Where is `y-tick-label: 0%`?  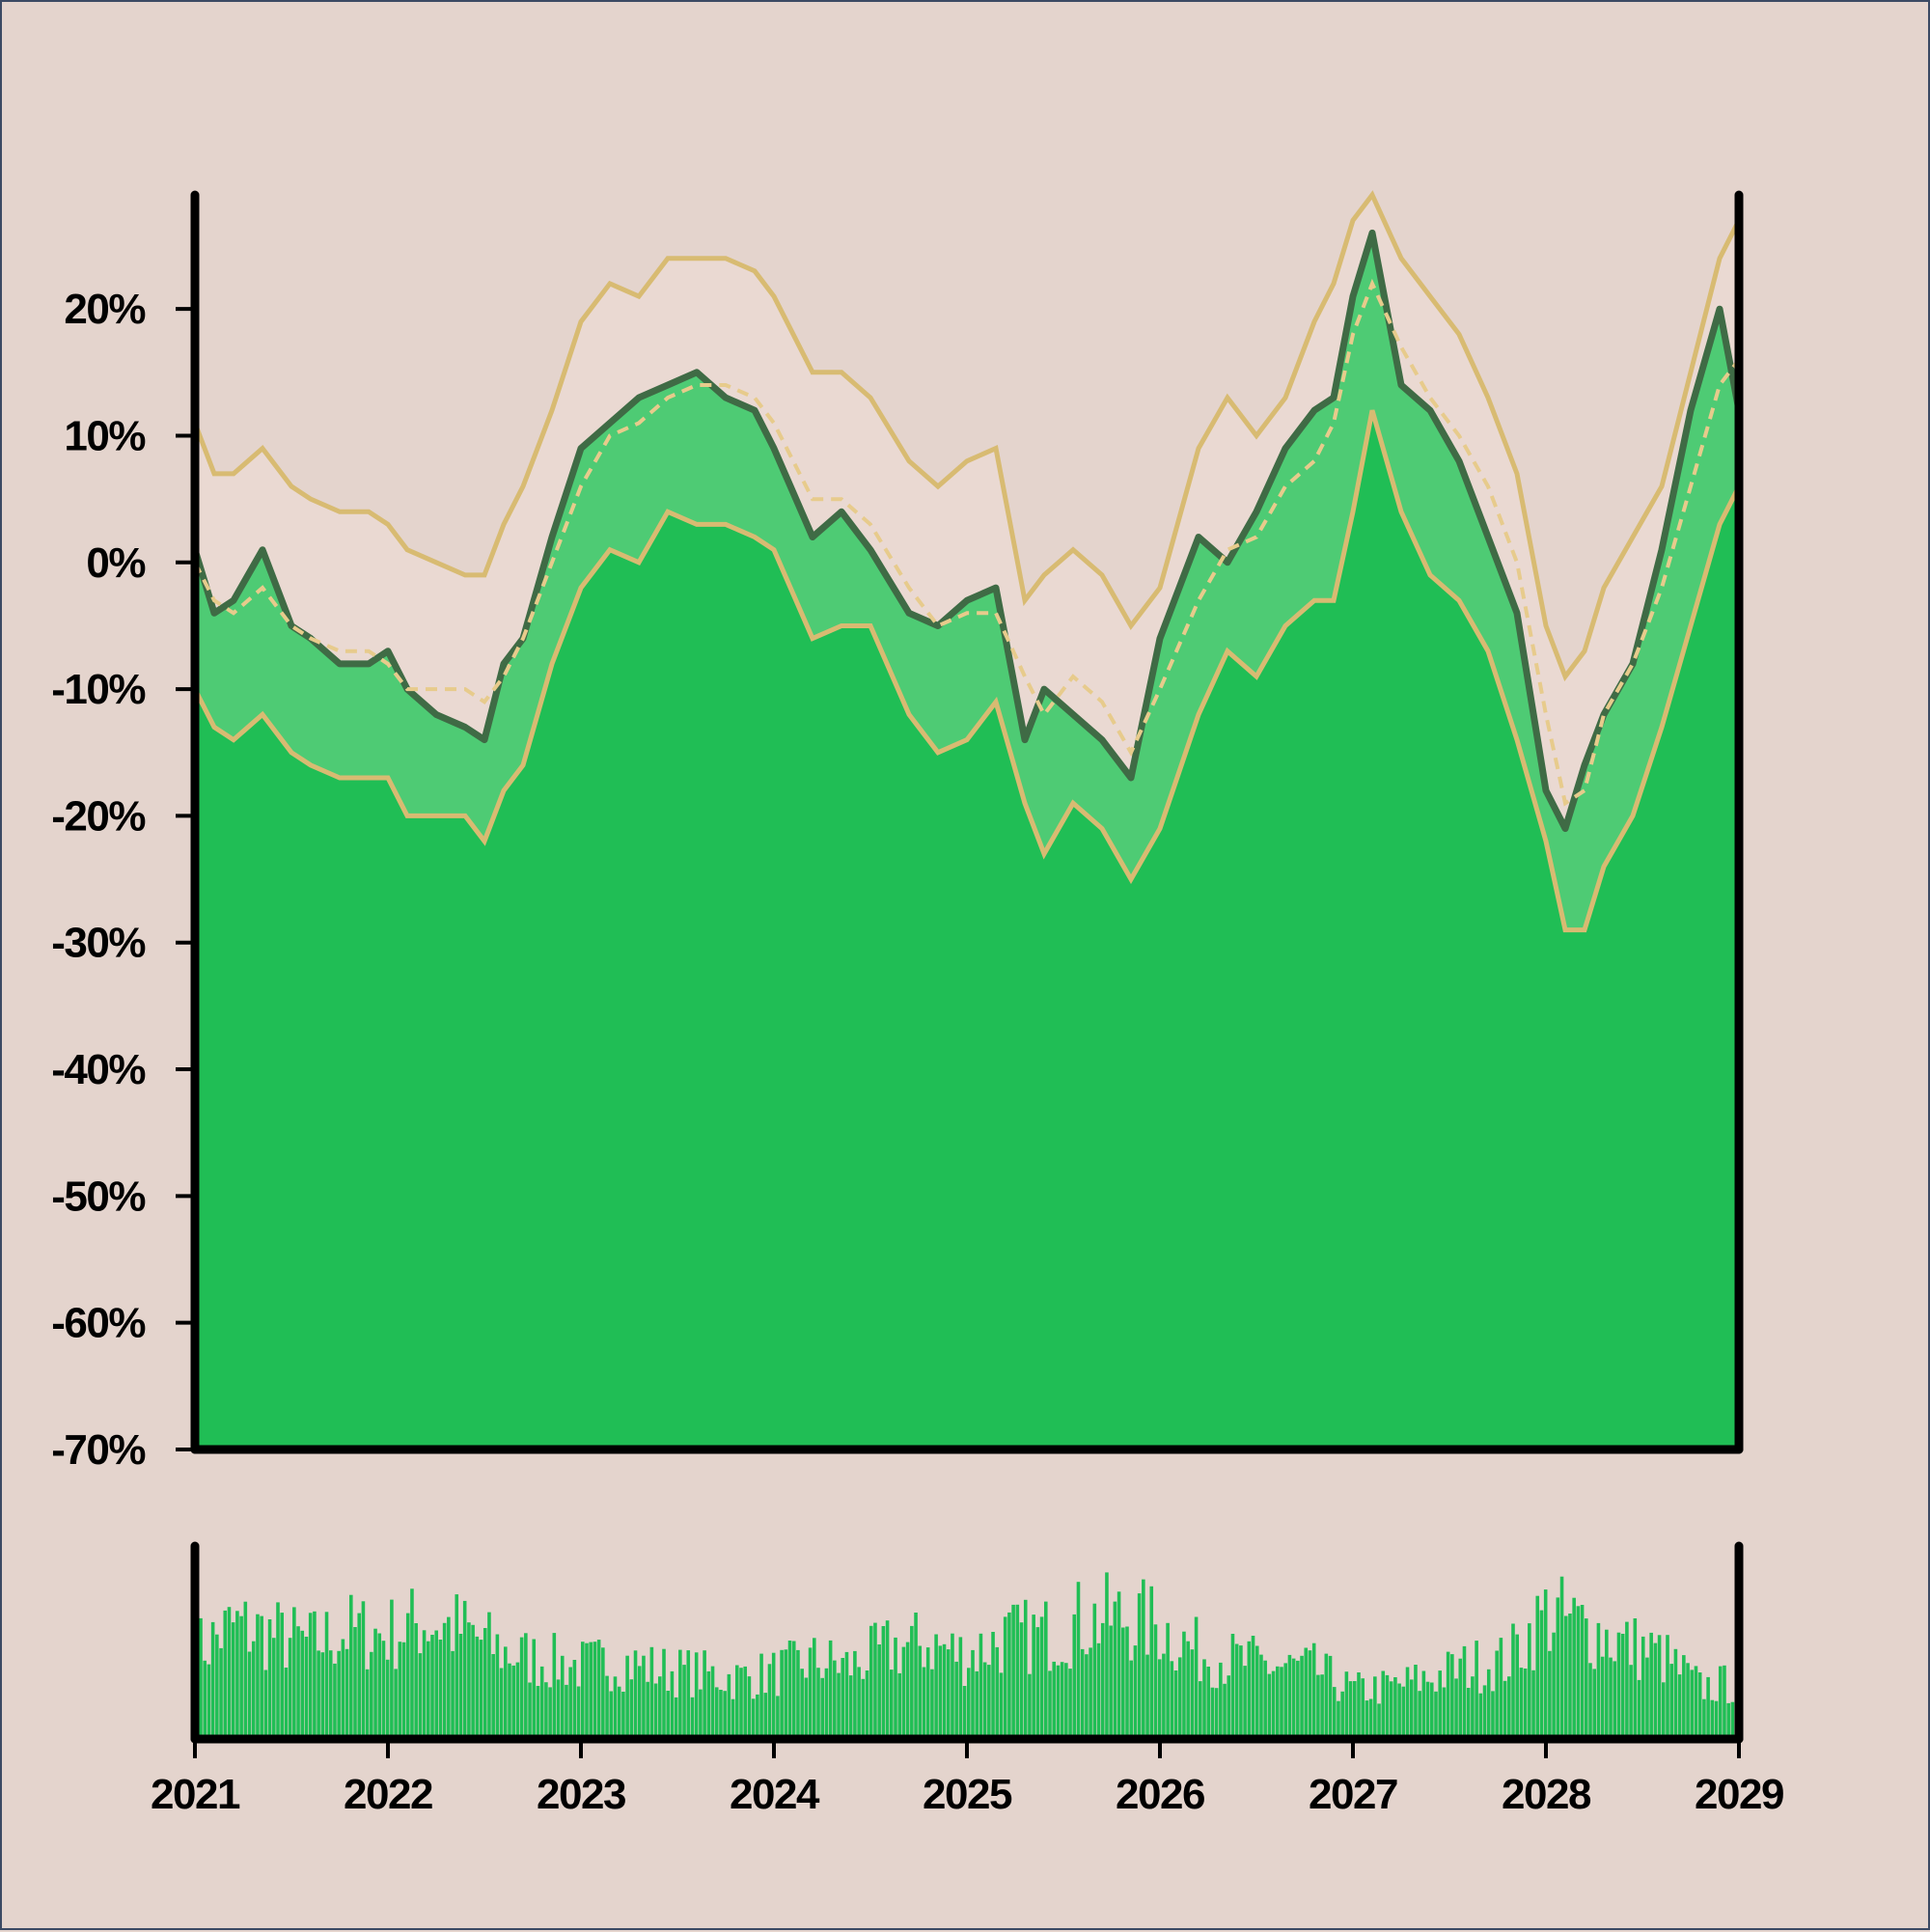
y-tick-label: 0% is located at coordinates (115, 563).